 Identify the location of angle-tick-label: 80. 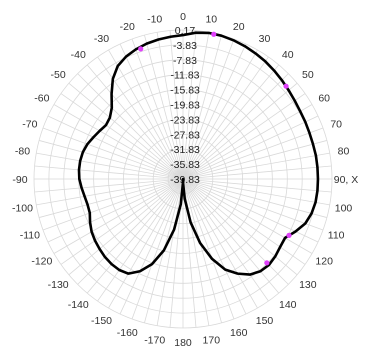
(344, 152).